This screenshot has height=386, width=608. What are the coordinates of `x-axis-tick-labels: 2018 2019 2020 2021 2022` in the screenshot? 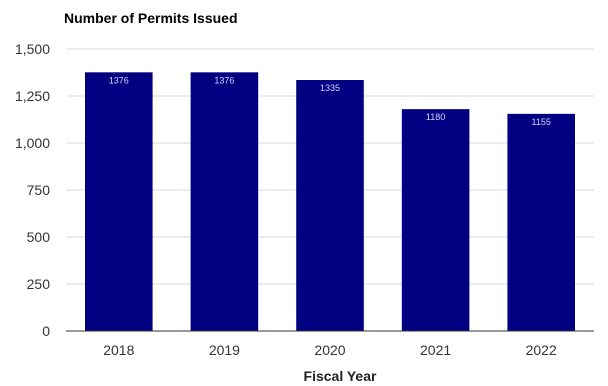 It's located at (330, 350).